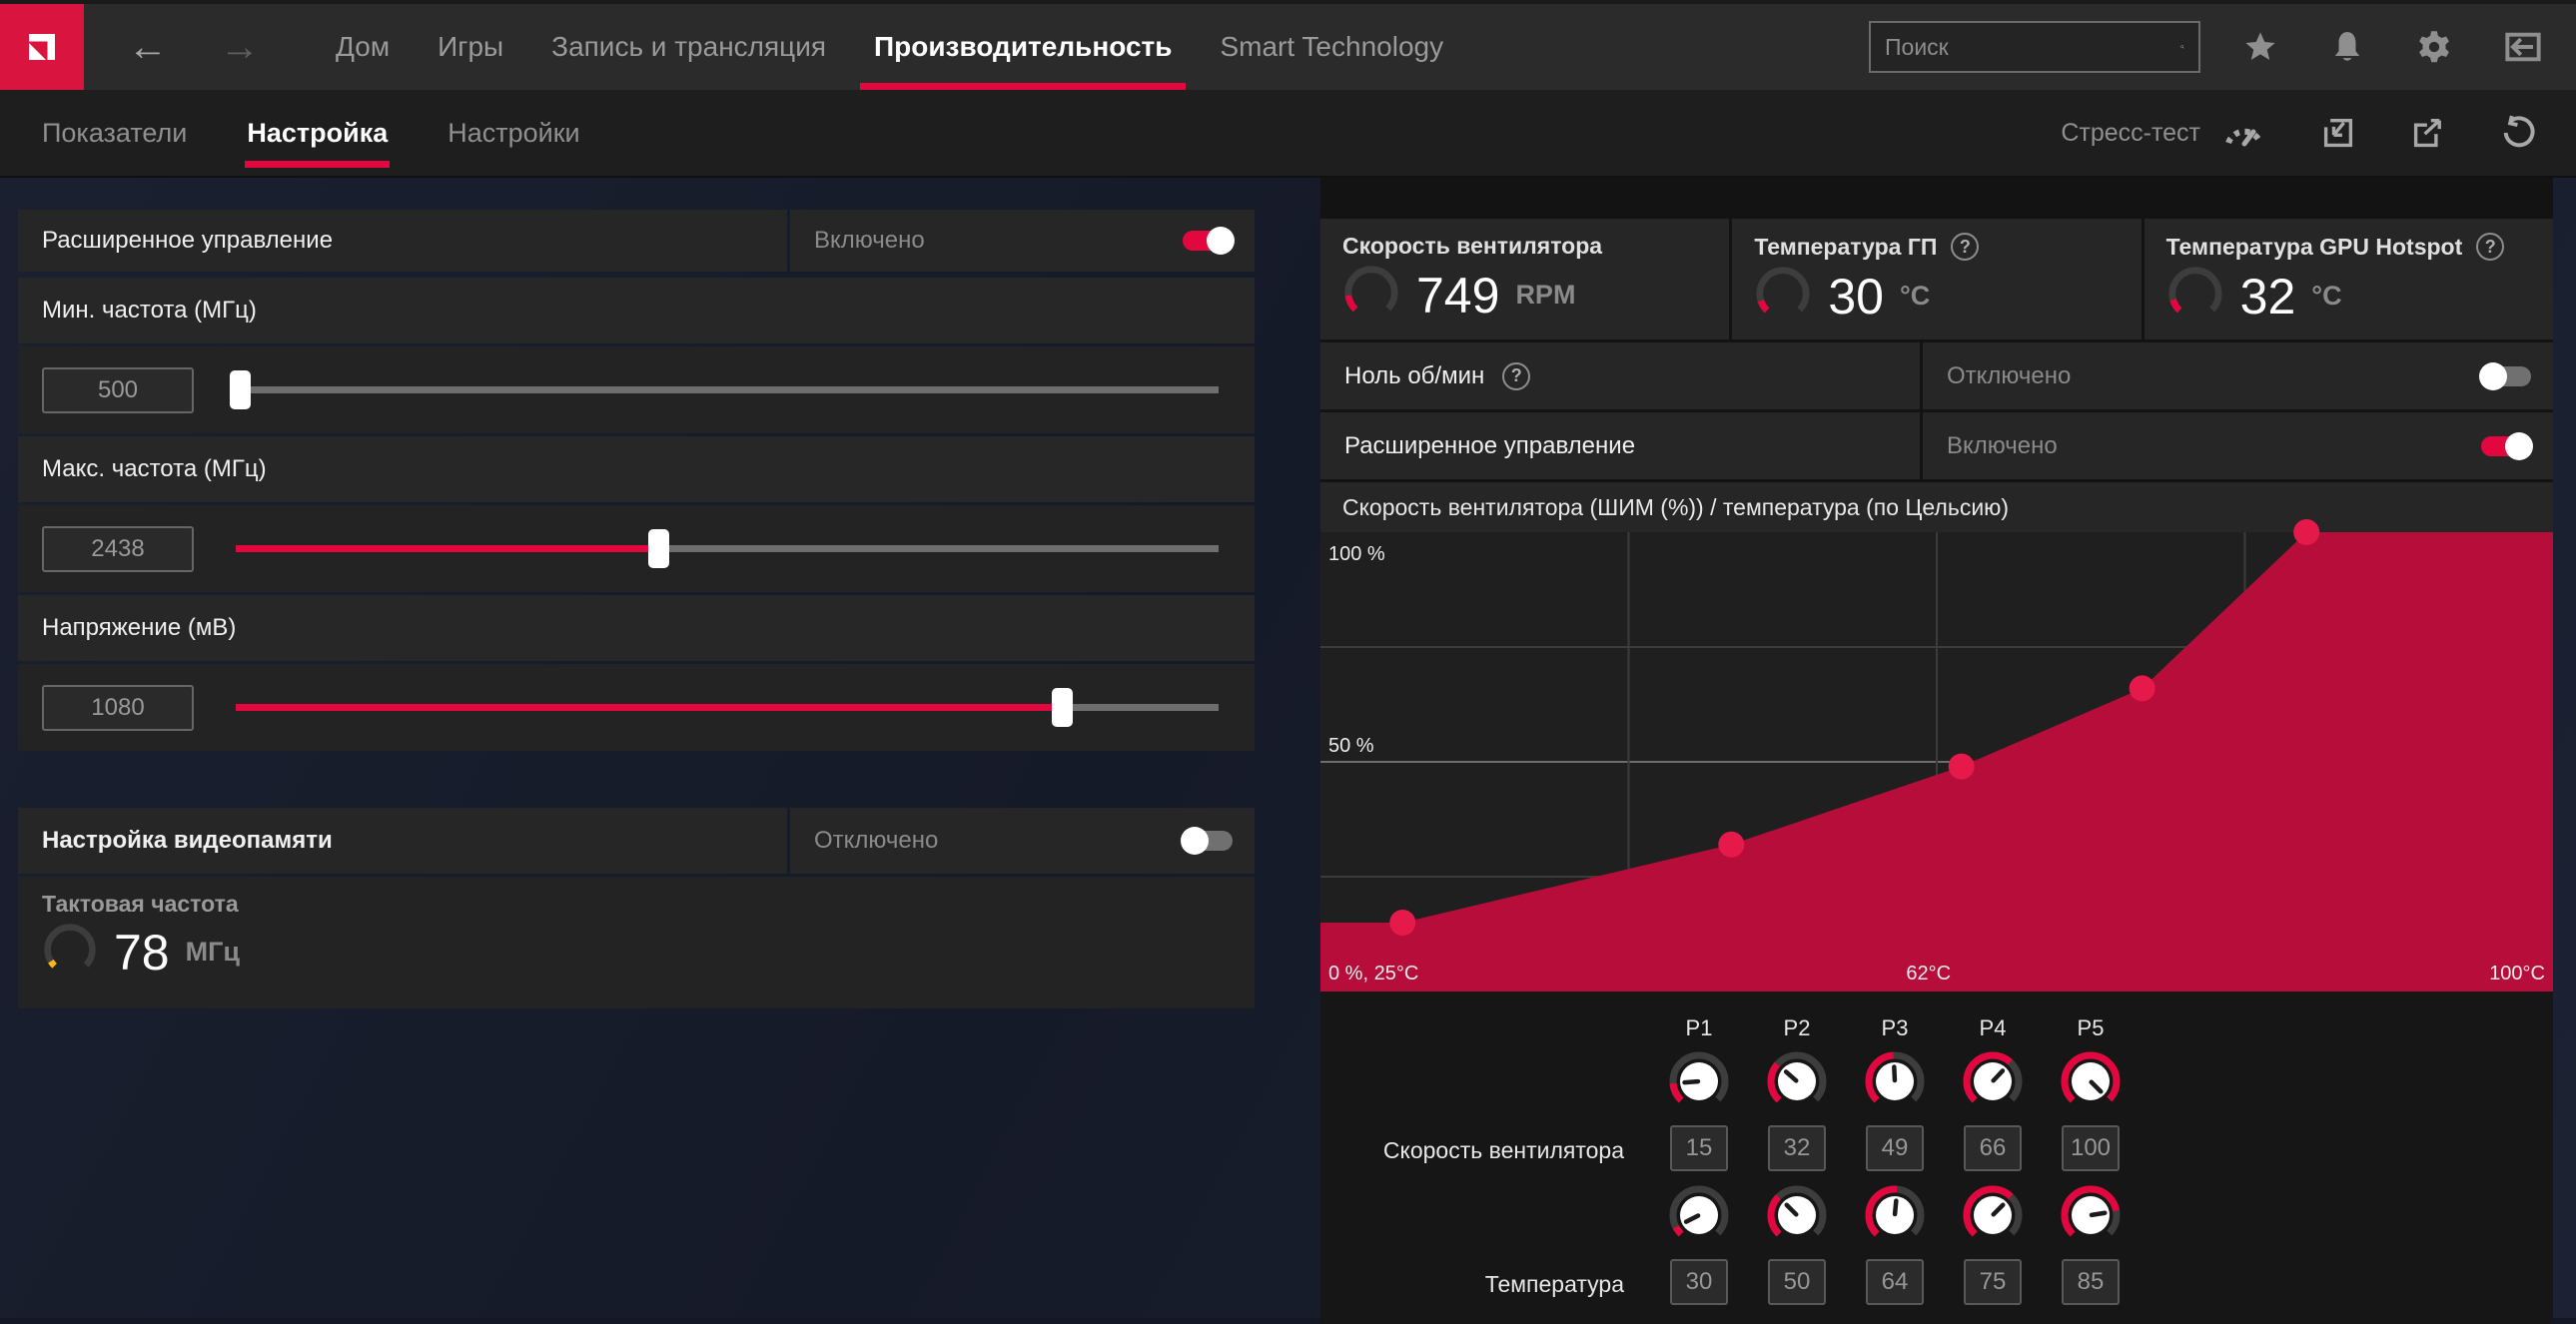  Describe the element at coordinates (2349, 279) in the screenshot. I see `stat-card-2: Температура GPU Hotspot? 32 °C` at that location.